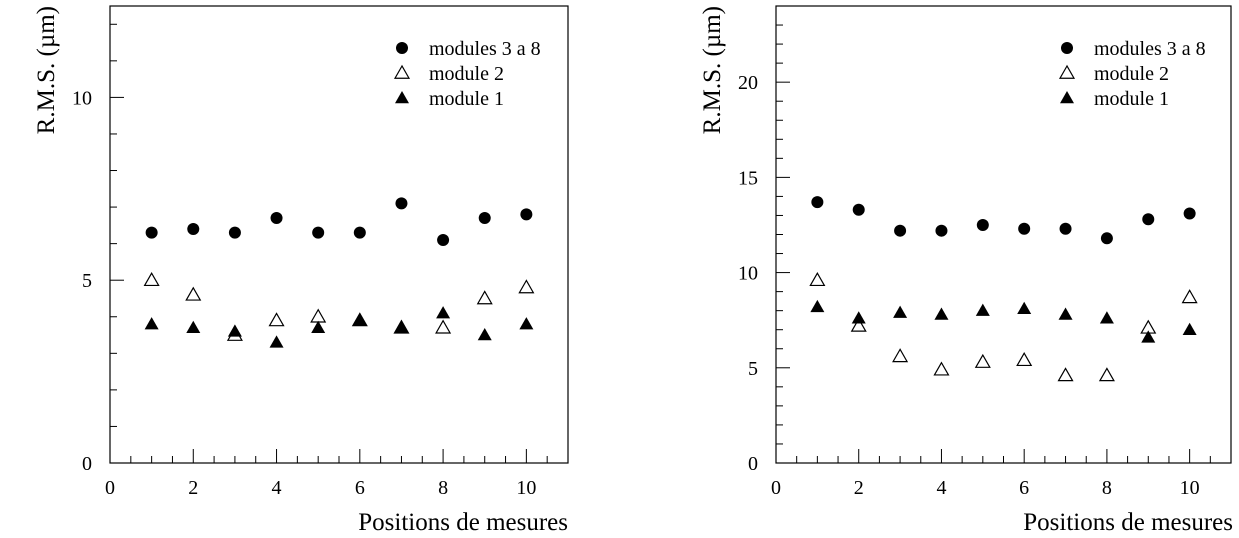 This screenshot has width=1239, height=538. What do you see at coordinates (753, 369) in the screenshot?
I see `y-tick-label: 5` at bounding box center [753, 369].